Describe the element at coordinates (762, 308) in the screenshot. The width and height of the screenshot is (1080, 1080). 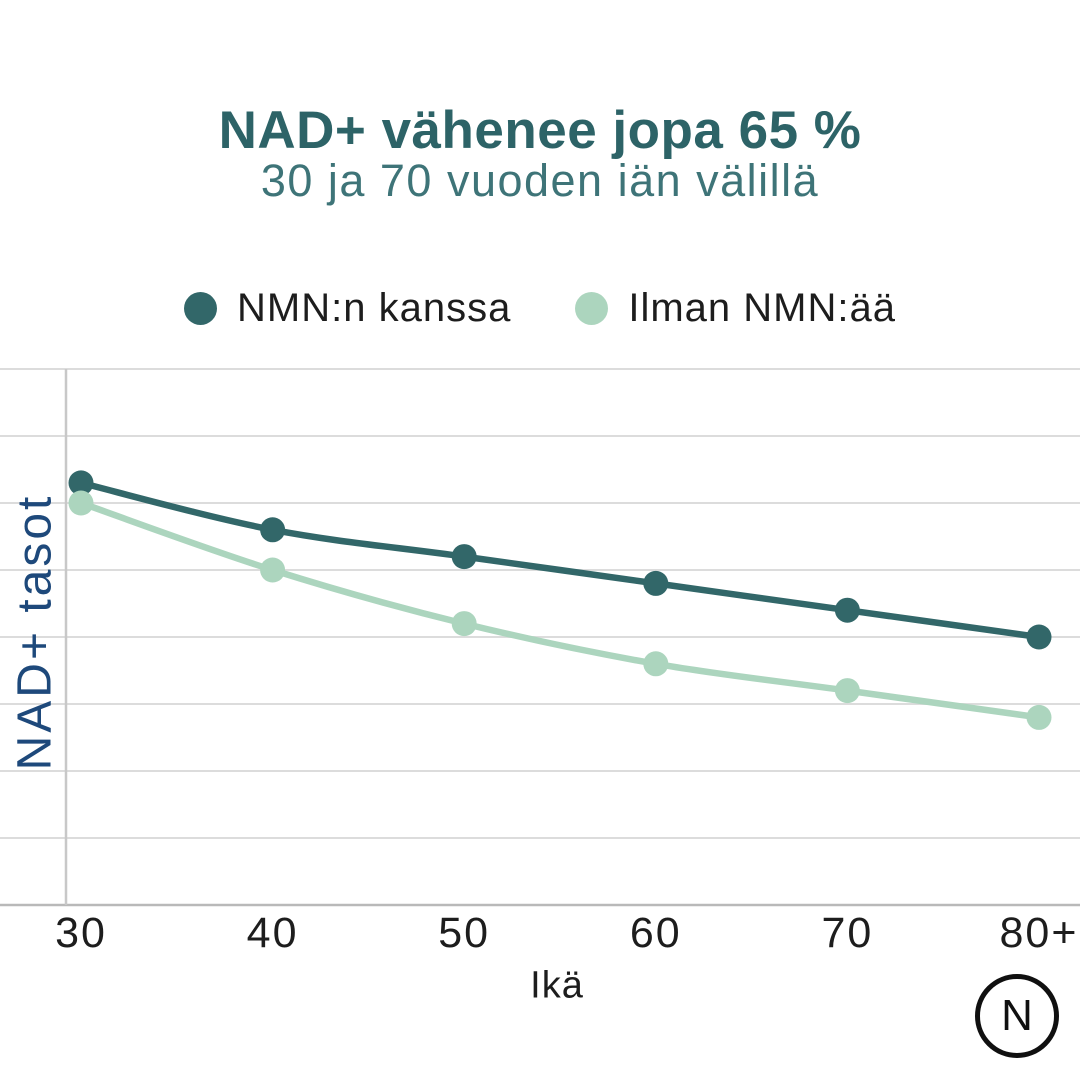
I see `legend-label-without-nmn: Ilman NMN:ää` at that location.